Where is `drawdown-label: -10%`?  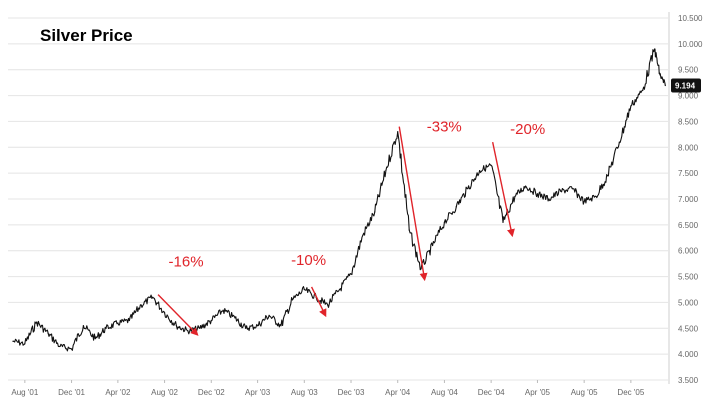
drawdown-label: -10% is located at coordinates (308, 260).